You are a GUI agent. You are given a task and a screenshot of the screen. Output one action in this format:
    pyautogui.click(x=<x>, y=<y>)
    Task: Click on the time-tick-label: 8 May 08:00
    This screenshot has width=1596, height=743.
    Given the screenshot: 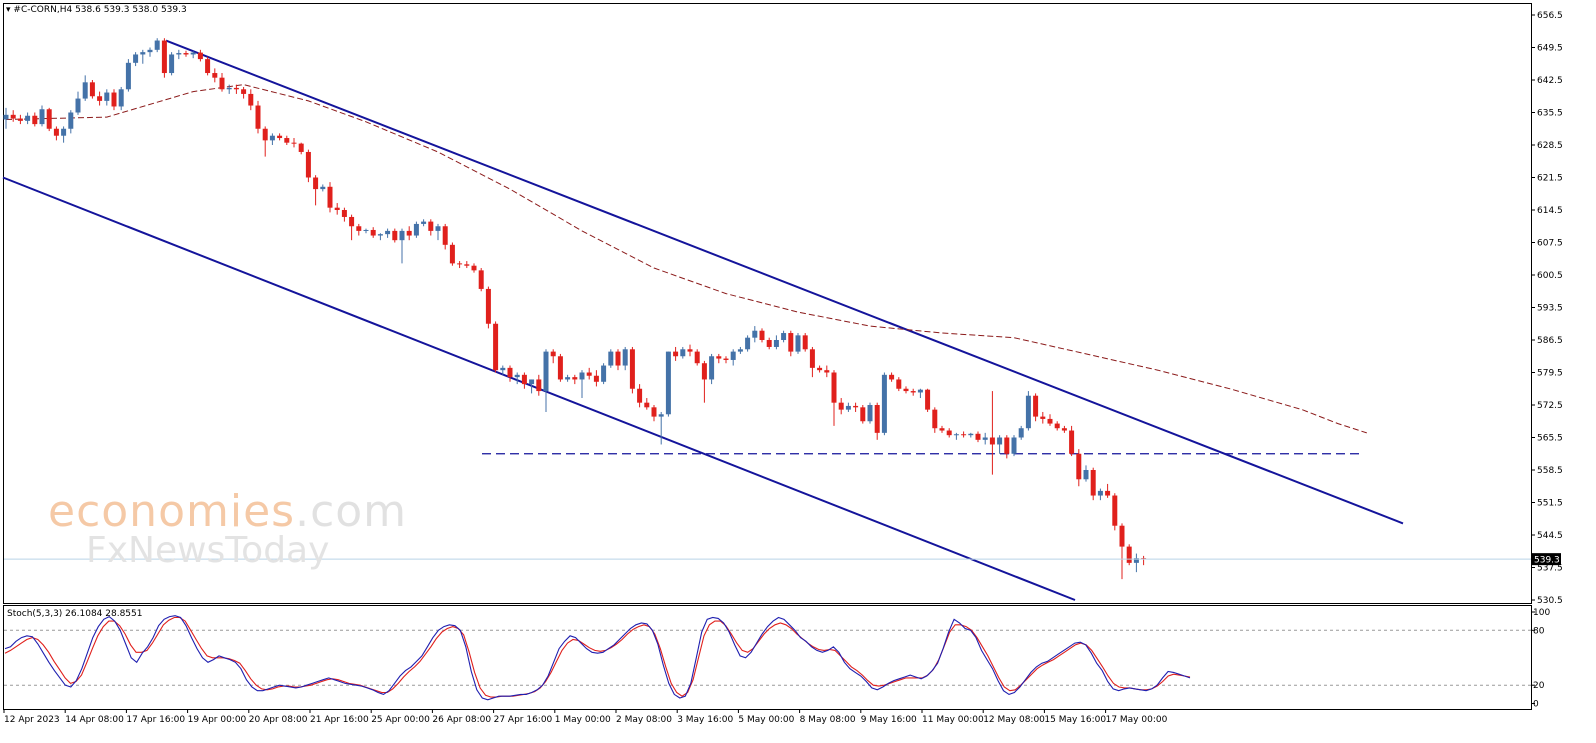 What is the action you would take?
    pyautogui.click(x=828, y=720)
    